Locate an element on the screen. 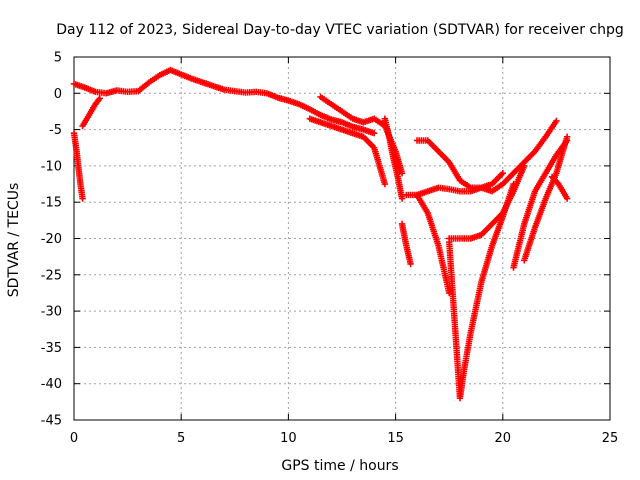  y-tick-label: -30 is located at coordinates (51, 312).